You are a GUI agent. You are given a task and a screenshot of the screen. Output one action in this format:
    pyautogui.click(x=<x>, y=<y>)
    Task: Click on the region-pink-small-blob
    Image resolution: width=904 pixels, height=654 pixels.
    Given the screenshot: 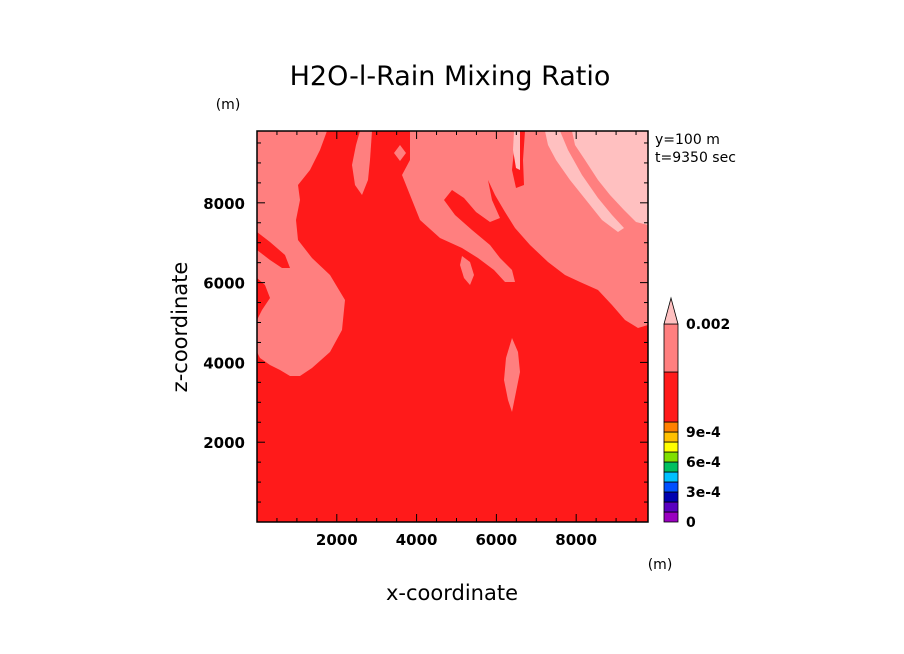 What is the action you would take?
    pyautogui.click(x=467, y=270)
    